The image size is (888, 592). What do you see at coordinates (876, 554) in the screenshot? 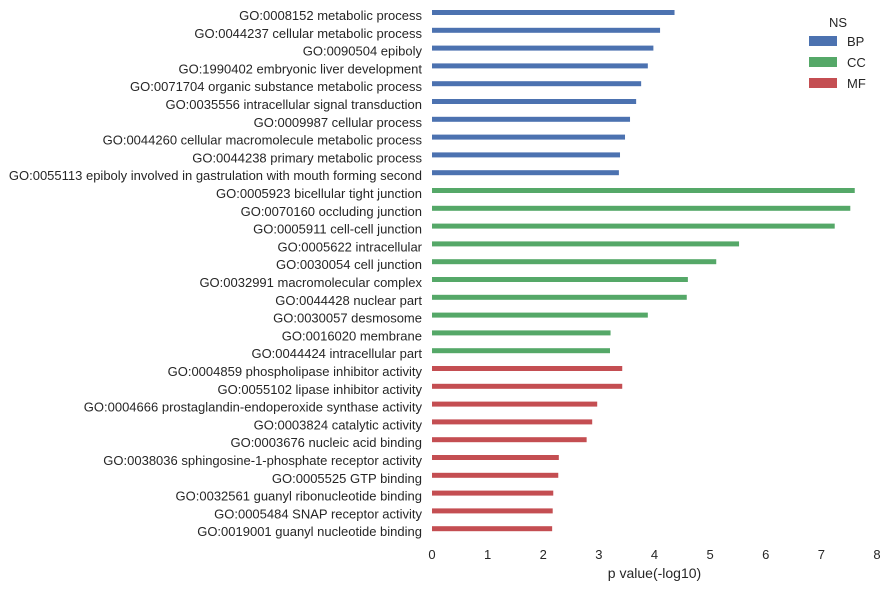
I see `x-tick-label: 8` at bounding box center [876, 554].